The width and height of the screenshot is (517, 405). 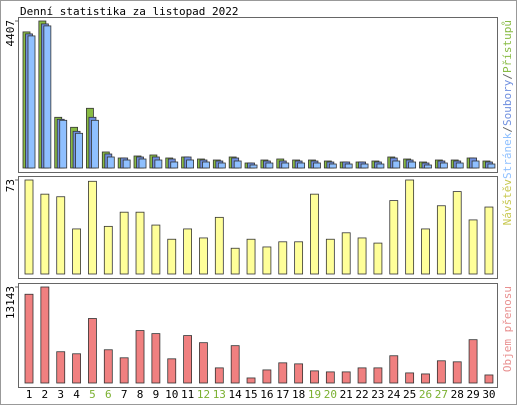 I want to click on x-tick-label: 28, so click(x=457, y=394).